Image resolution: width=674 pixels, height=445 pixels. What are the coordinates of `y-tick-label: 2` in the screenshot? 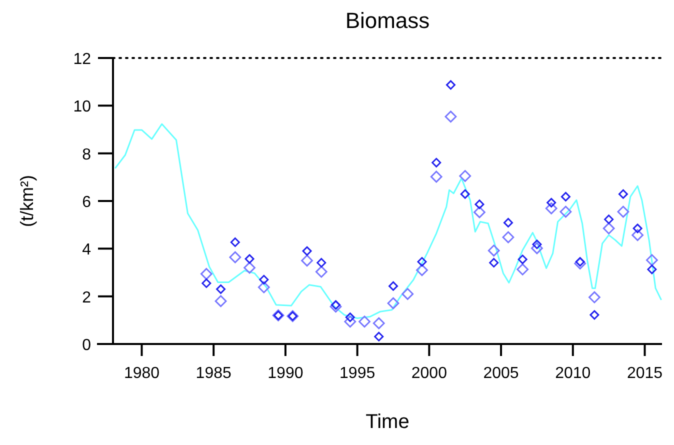 It's located at (87, 297).